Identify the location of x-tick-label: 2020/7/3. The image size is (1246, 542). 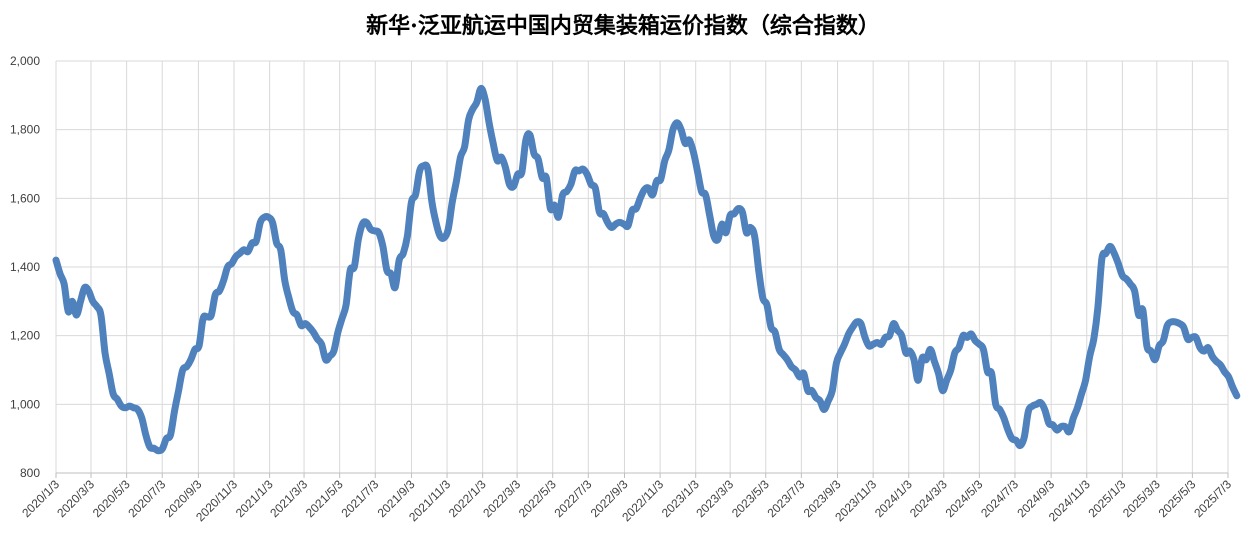
(146, 498).